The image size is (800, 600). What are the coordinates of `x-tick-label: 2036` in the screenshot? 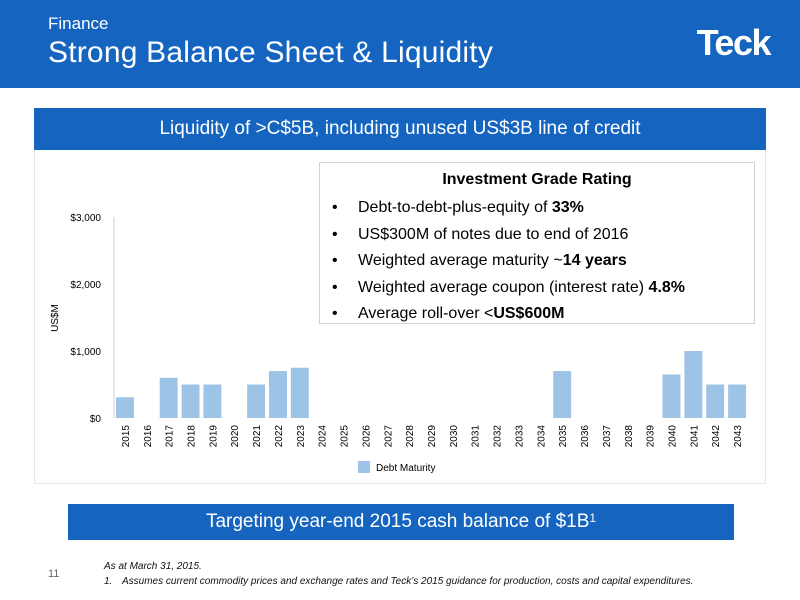 It's located at (585, 436).